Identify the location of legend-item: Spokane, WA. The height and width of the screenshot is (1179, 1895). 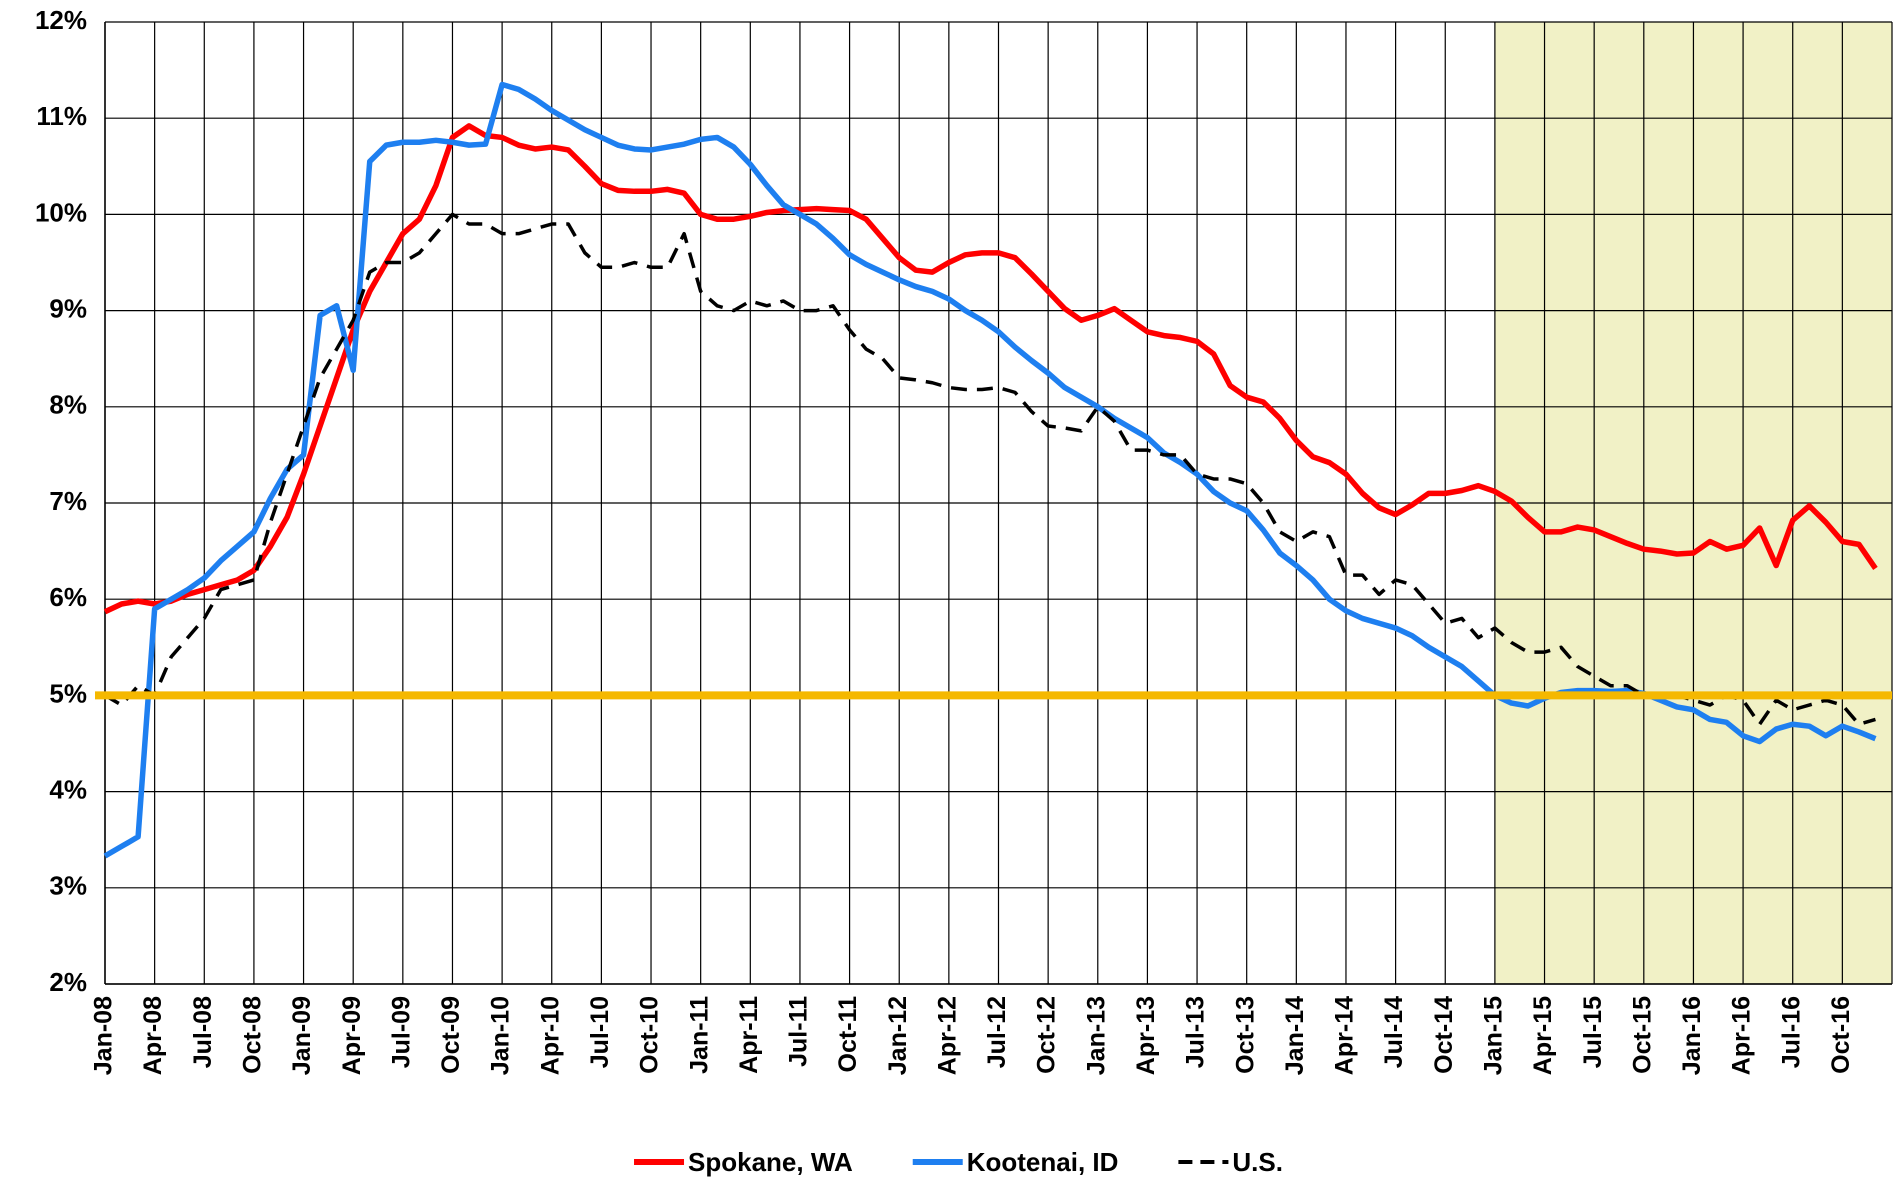
(743, 1162).